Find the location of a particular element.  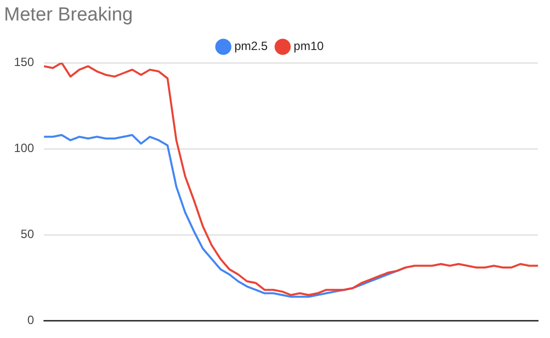

y-tick-label: 0 is located at coordinates (30, 320).